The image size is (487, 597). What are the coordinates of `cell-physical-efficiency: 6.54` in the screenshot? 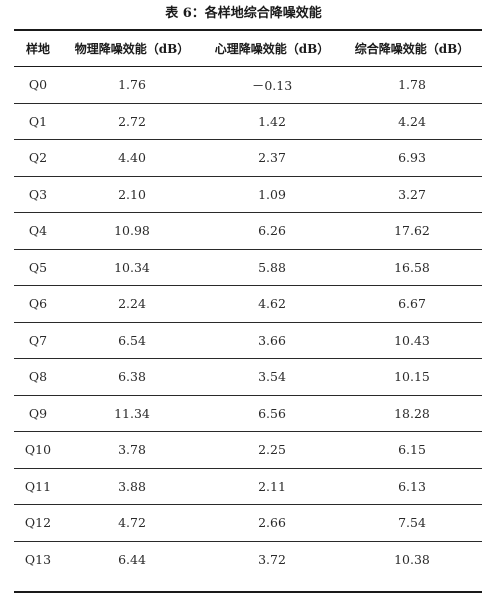 It's located at (132, 340).